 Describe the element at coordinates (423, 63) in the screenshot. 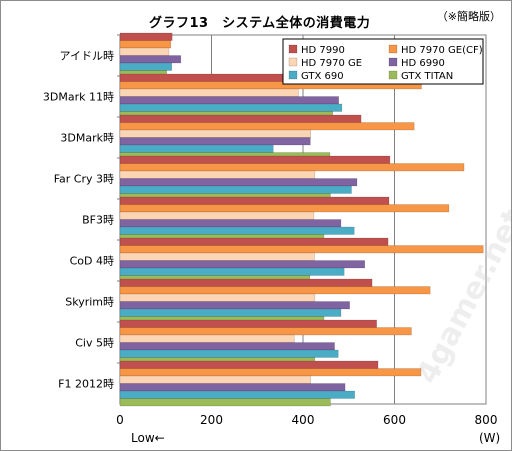

I see `legend-label: HD 6990` at that location.